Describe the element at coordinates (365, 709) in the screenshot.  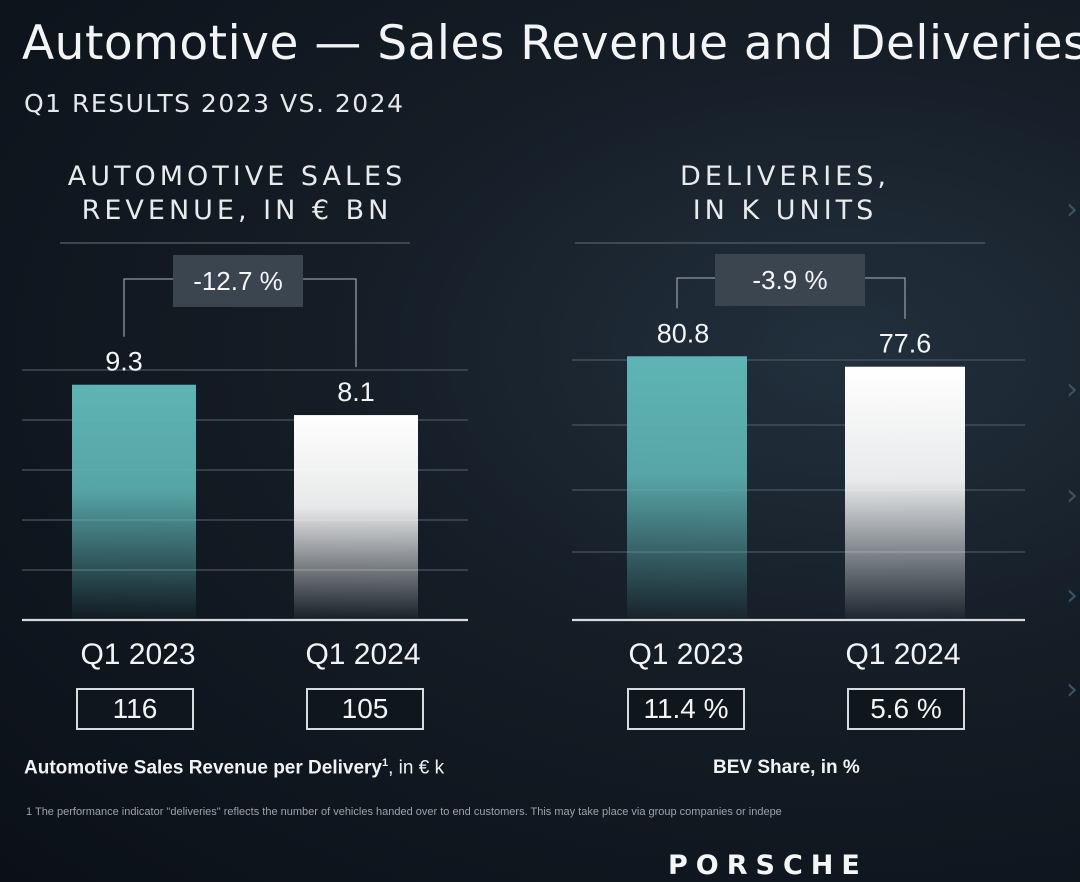
I see `revenue-per-delivery-2024: 105` at that location.